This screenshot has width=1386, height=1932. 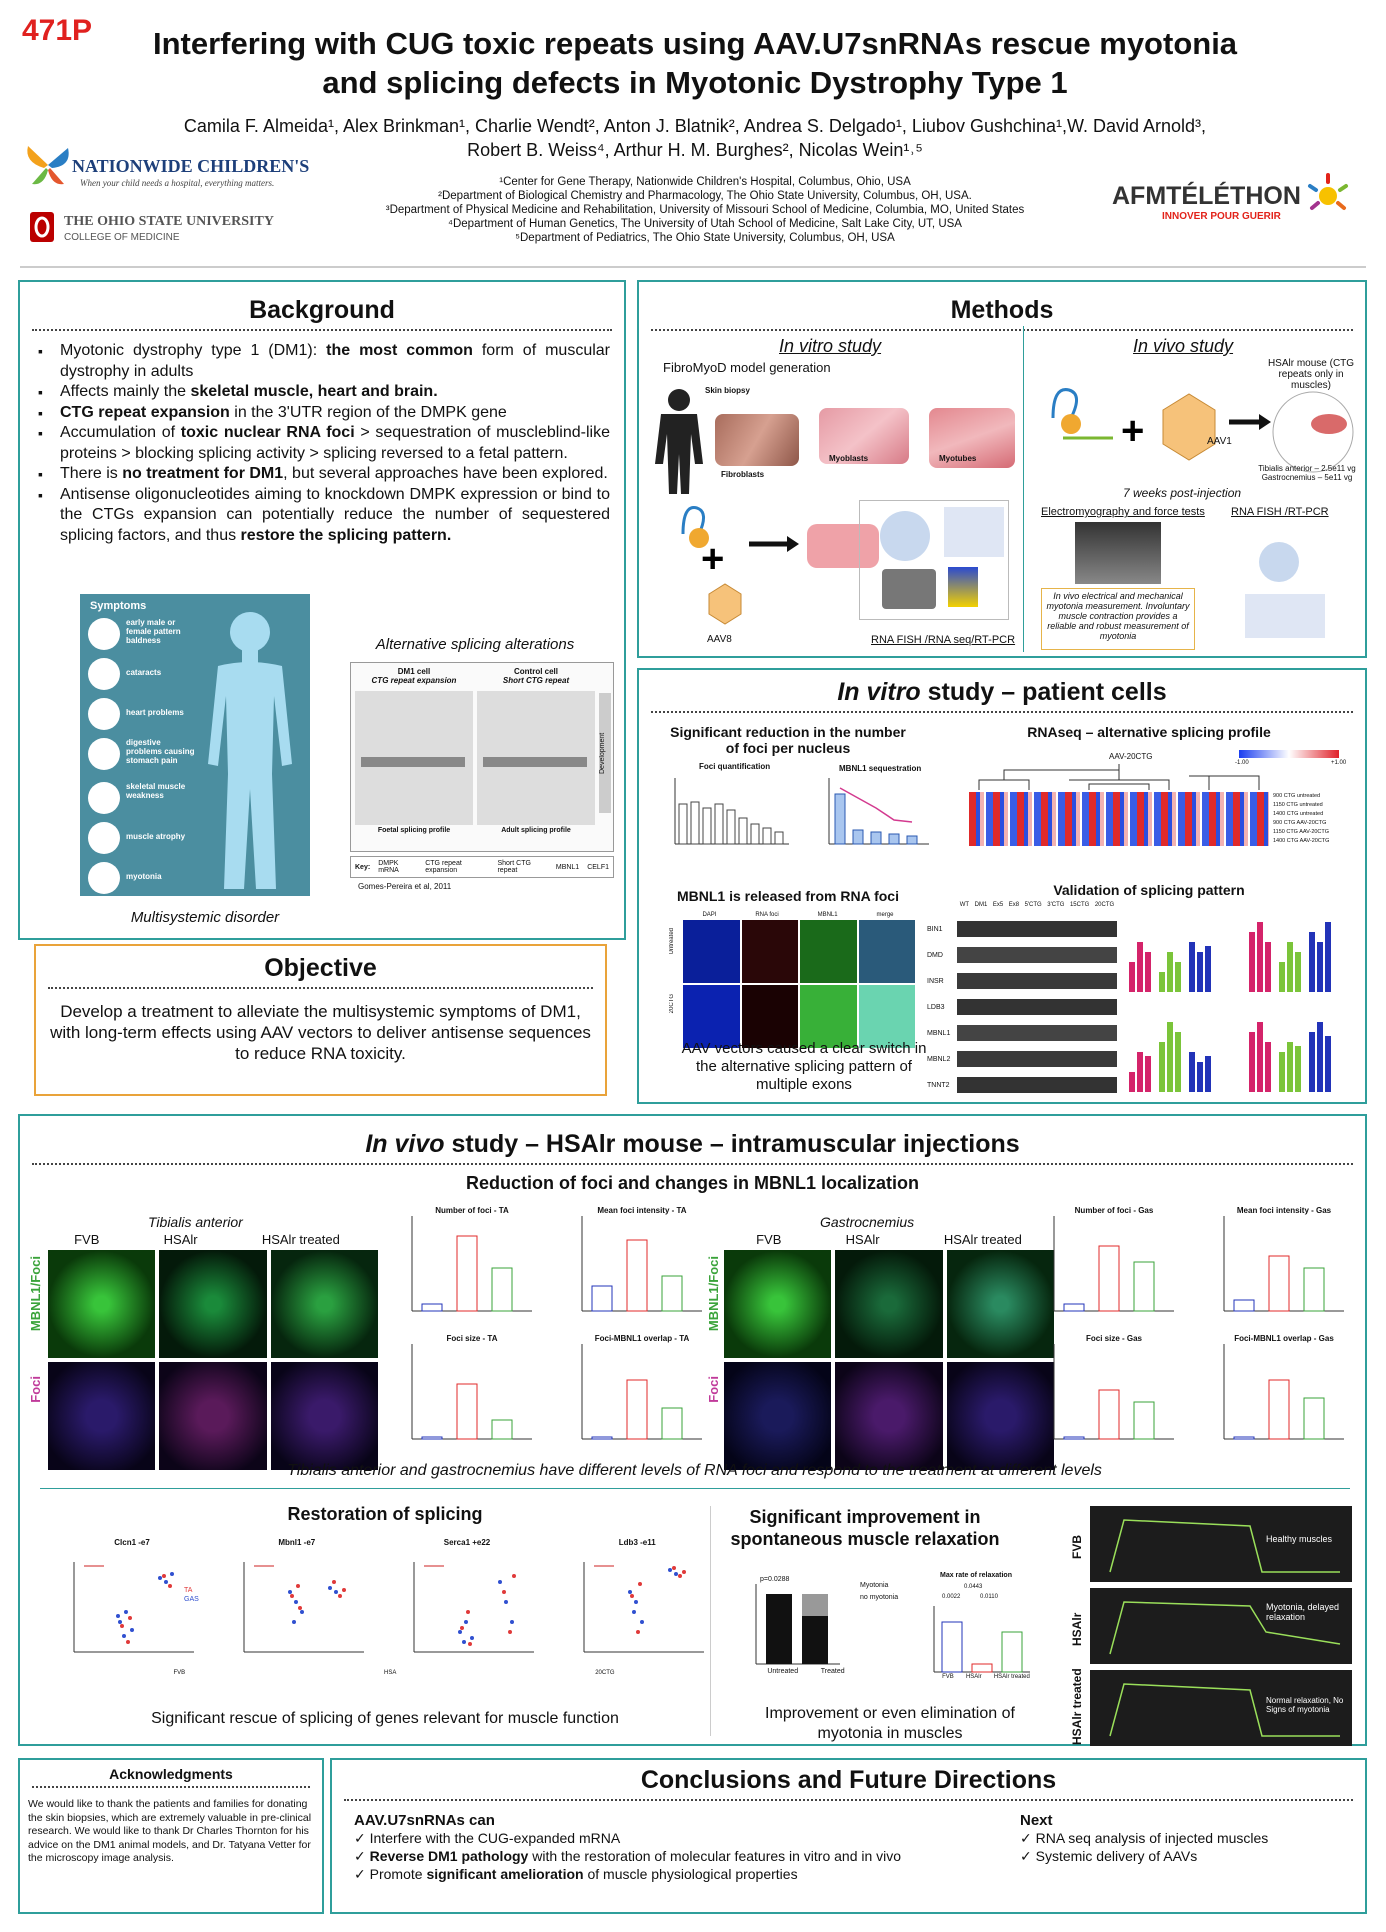 What do you see at coordinates (642, 1338) in the screenshot?
I see `chart-title: Foci-MBNL1 overlap - TA` at bounding box center [642, 1338].